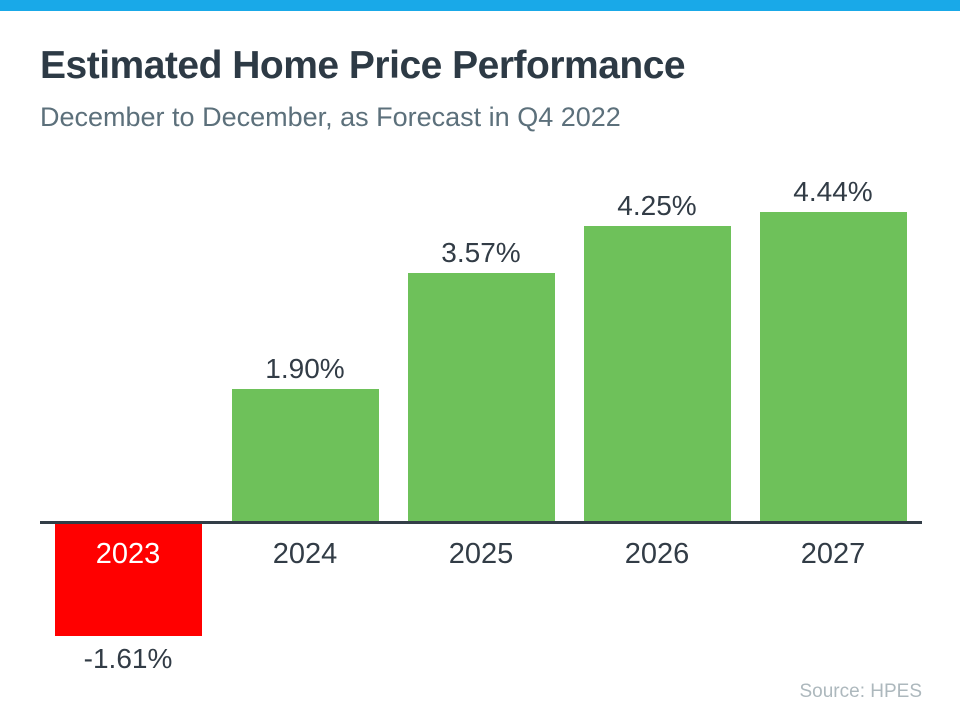 This screenshot has width=960, height=720. I want to click on top-accent-bar, so click(480, 5).